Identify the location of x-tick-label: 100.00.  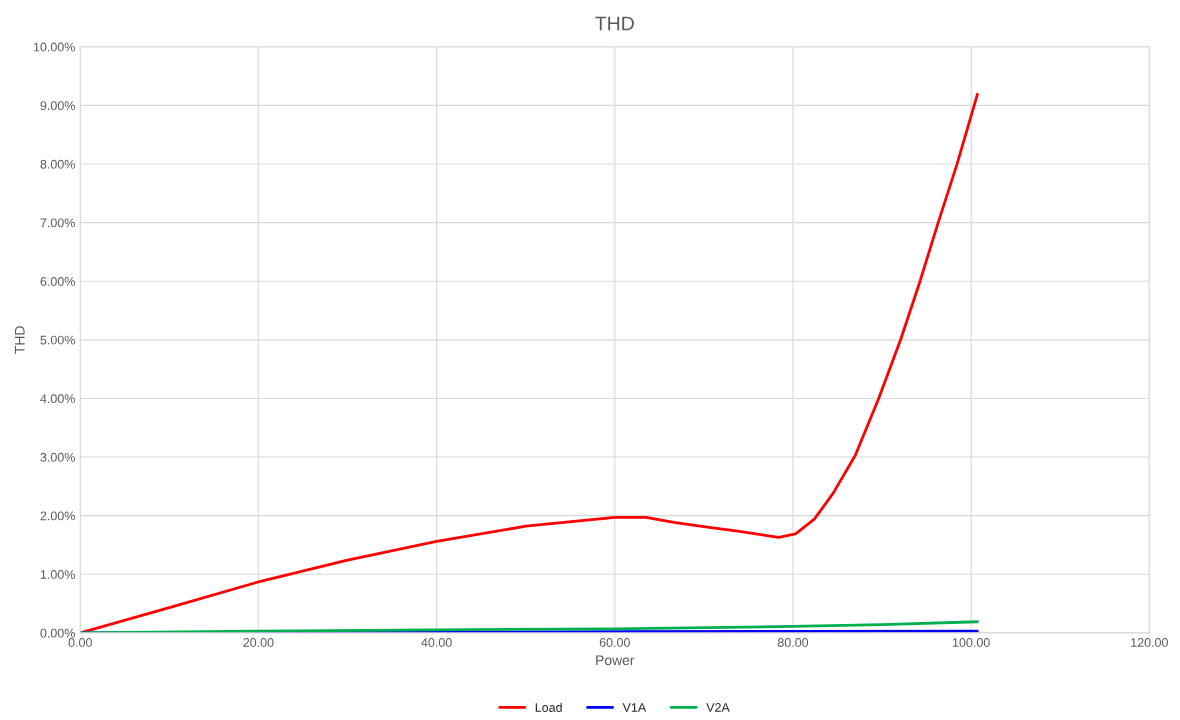
(971, 642).